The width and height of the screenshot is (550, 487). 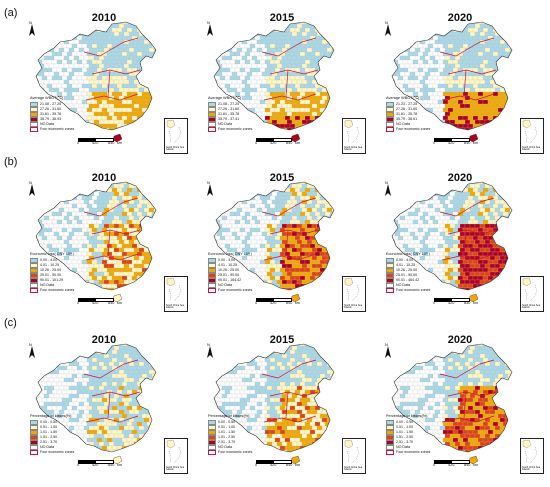 What do you see at coordinates (52, 119) in the screenshot?
I see `legend-item: 35.79 - 36.93` at bounding box center [52, 119].